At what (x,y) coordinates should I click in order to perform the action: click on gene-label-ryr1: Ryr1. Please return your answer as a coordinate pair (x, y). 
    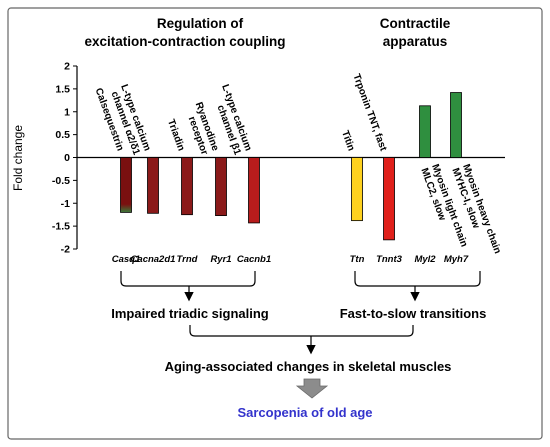
    Looking at the image, I should click on (220, 259).